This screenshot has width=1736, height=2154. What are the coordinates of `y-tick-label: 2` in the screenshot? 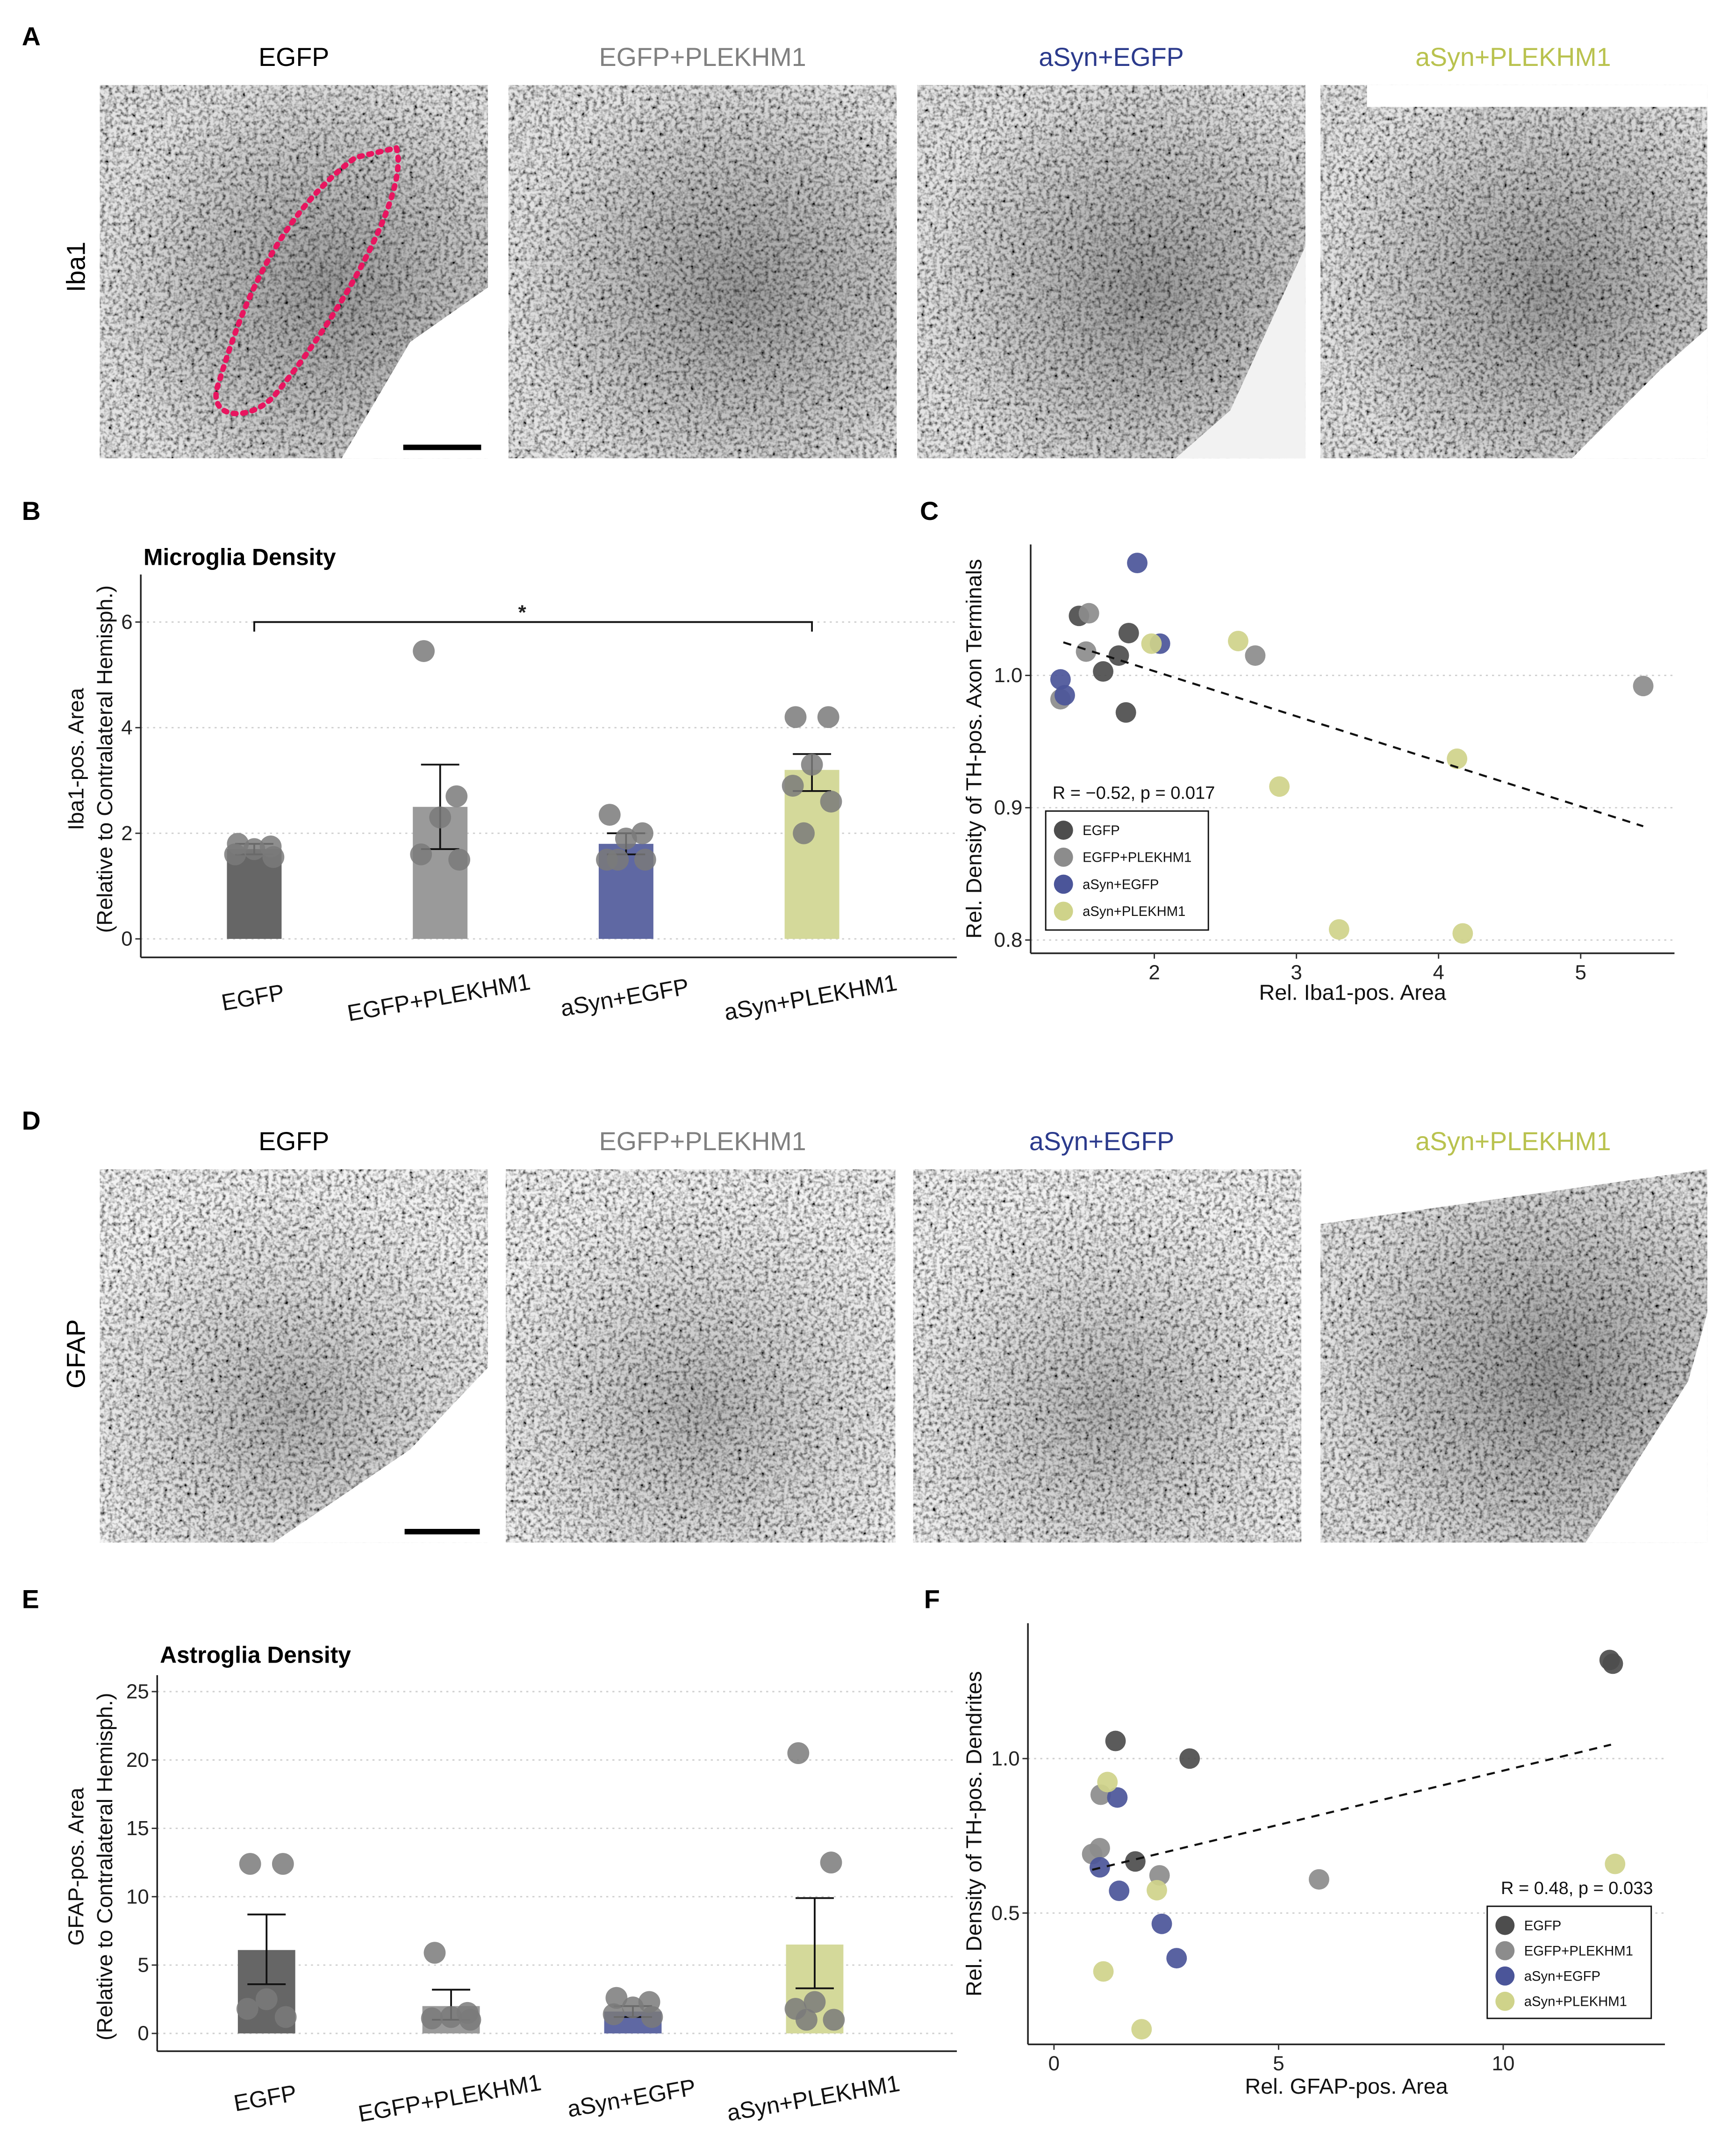 It's located at (126, 833).